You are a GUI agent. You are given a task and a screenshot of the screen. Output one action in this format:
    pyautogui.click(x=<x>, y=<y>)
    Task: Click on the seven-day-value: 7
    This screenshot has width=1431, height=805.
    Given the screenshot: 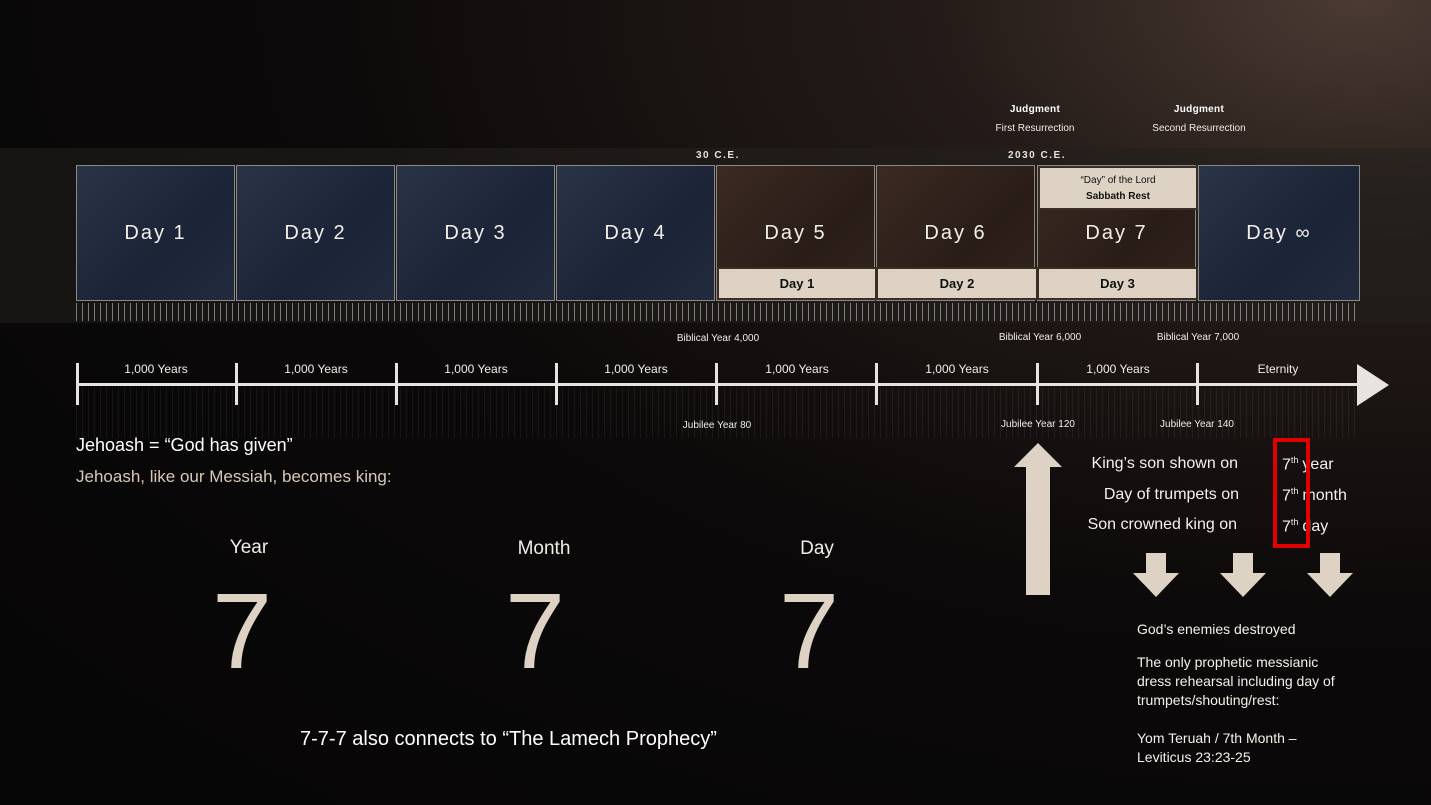 What is the action you would take?
    pyautogui.click(x=809, y=630)
    